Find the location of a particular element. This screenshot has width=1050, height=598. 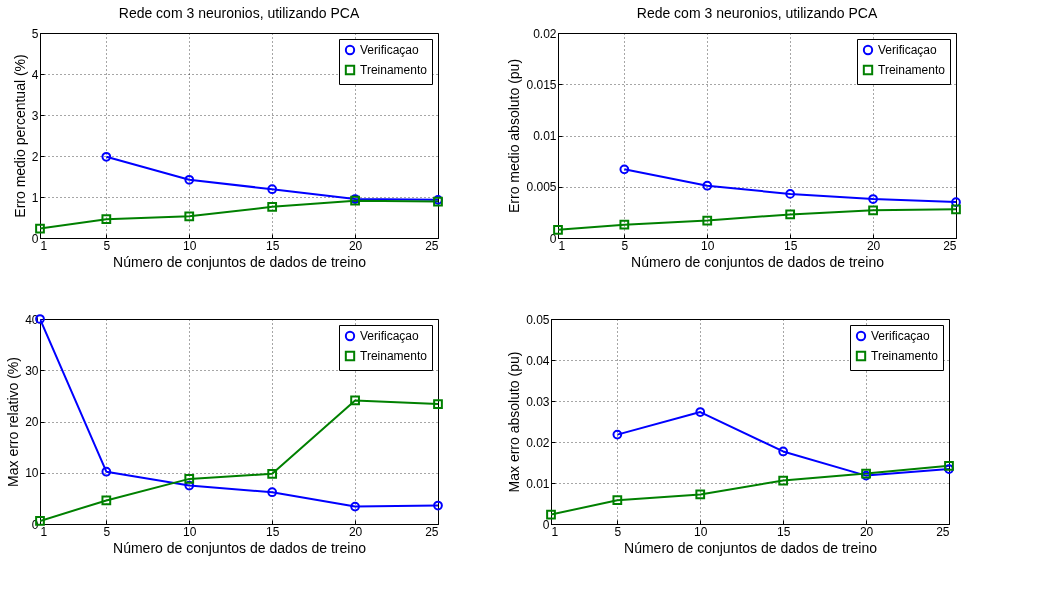

y-tick-label: 0.04 is located at coordinates (538, 360).